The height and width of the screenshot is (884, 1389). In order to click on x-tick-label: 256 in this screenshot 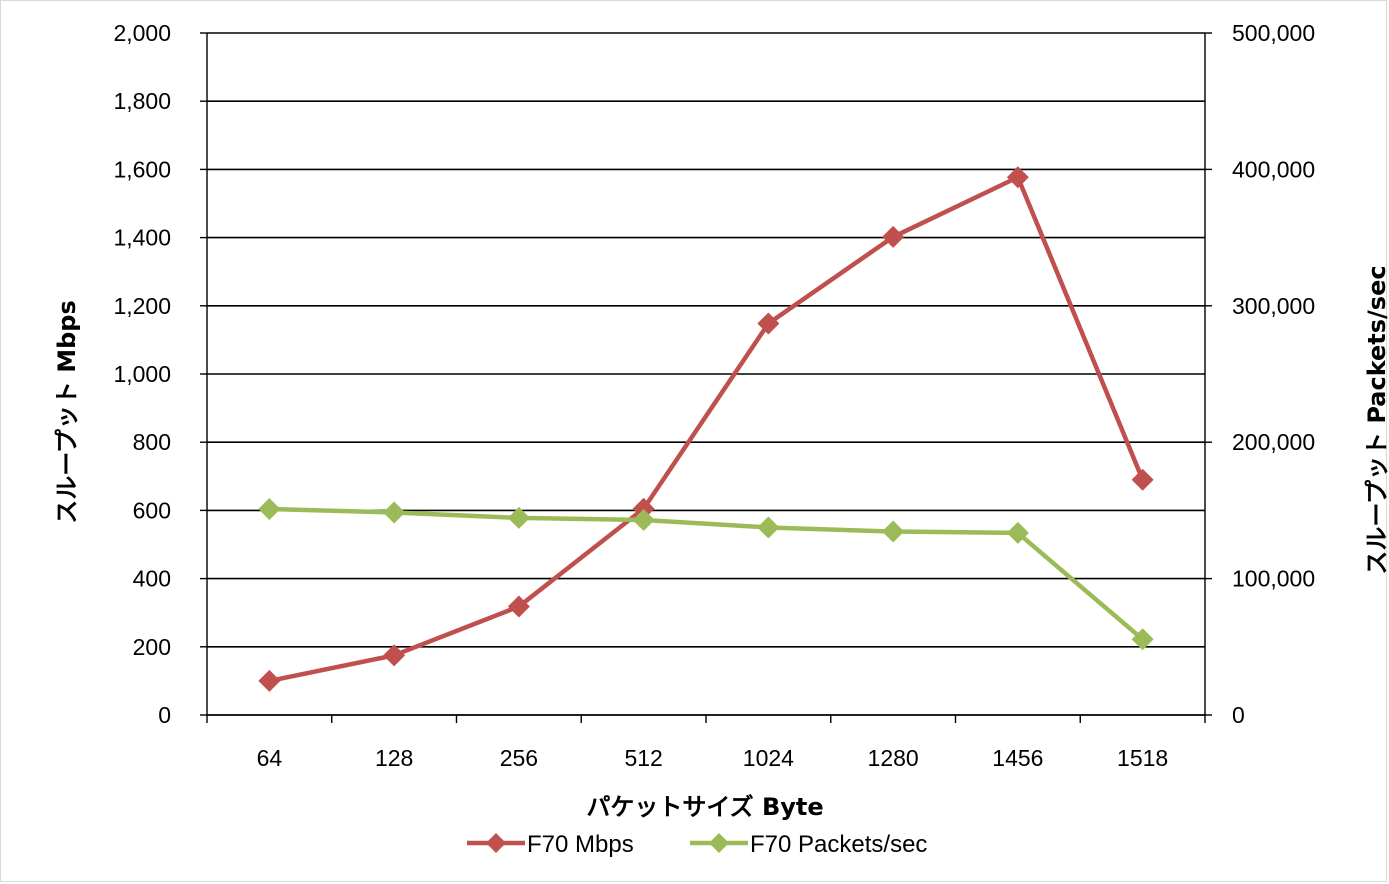, I will do `click(519, 758)`.